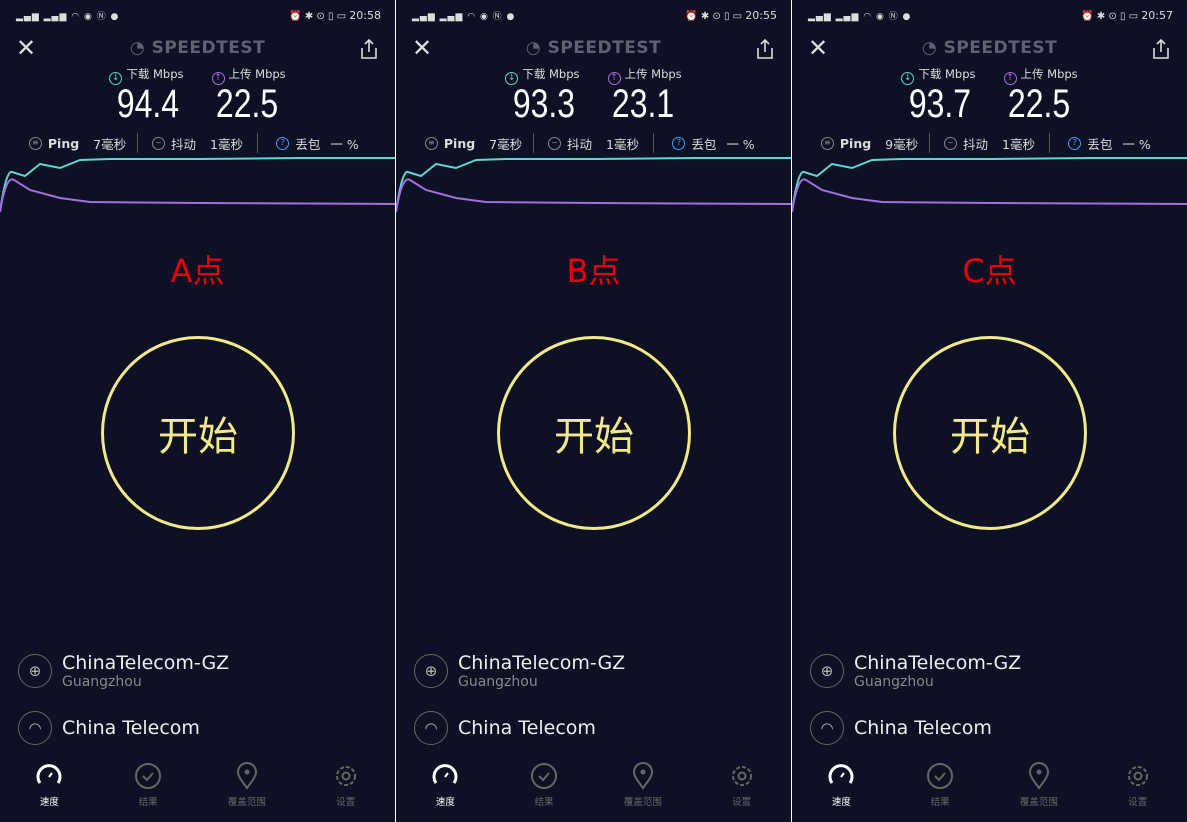 This screenshot has height=822, width=1187. Describe the element at coordinates (140, 48) in the screenshot. I see `speedometer-logo-icon: ◔` at that location.